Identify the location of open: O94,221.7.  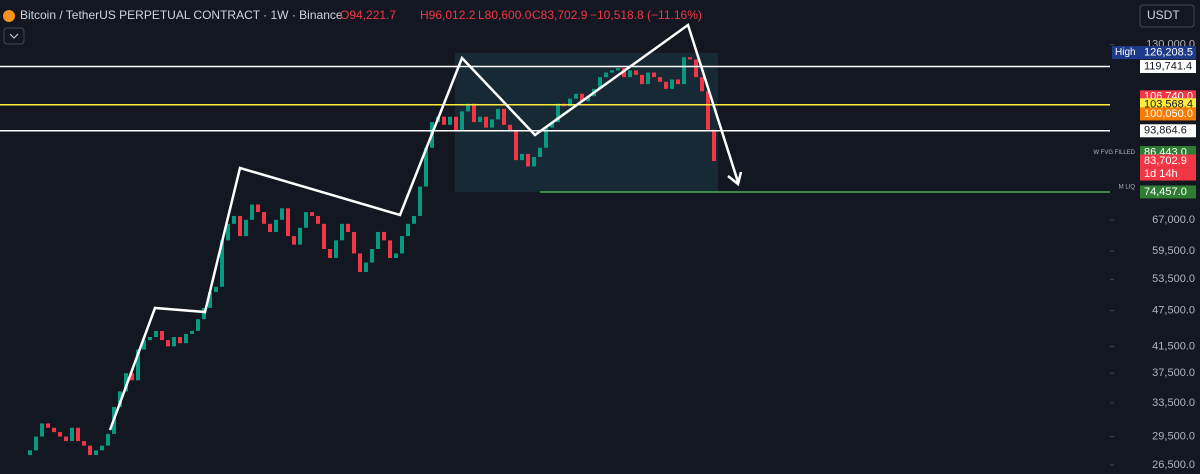
(368, 15).